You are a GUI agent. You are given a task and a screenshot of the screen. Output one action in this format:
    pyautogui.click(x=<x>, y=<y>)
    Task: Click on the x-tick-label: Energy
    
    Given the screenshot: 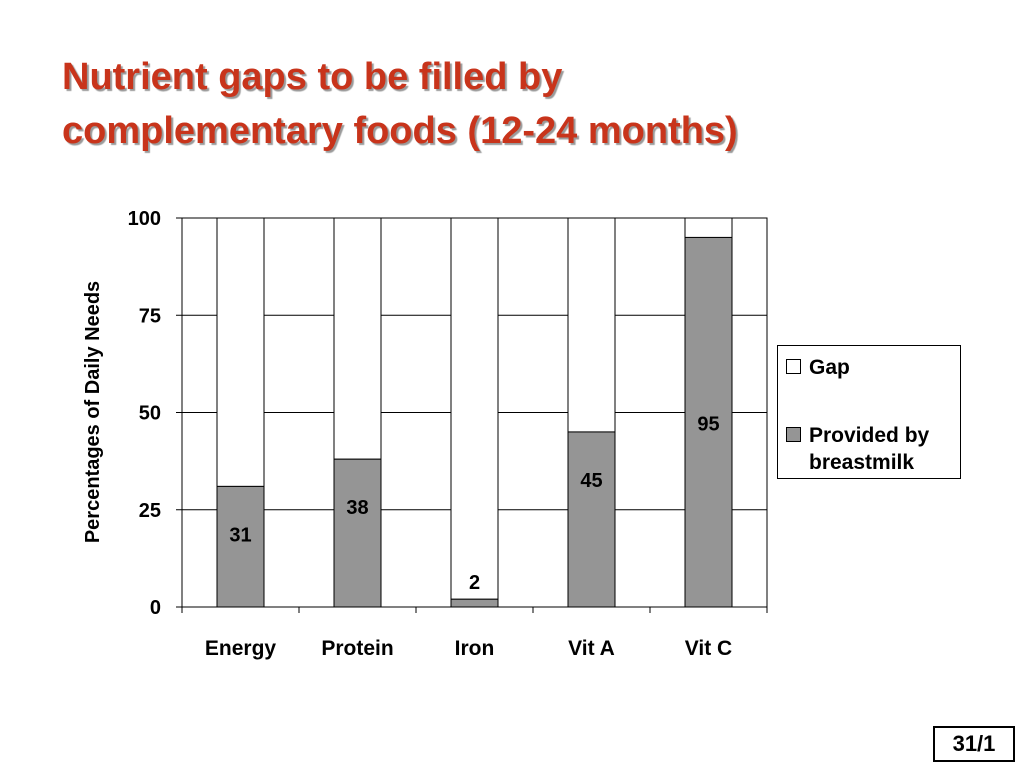 What is the action you would take?
    pyautogui.click(x=241, y=648)
    